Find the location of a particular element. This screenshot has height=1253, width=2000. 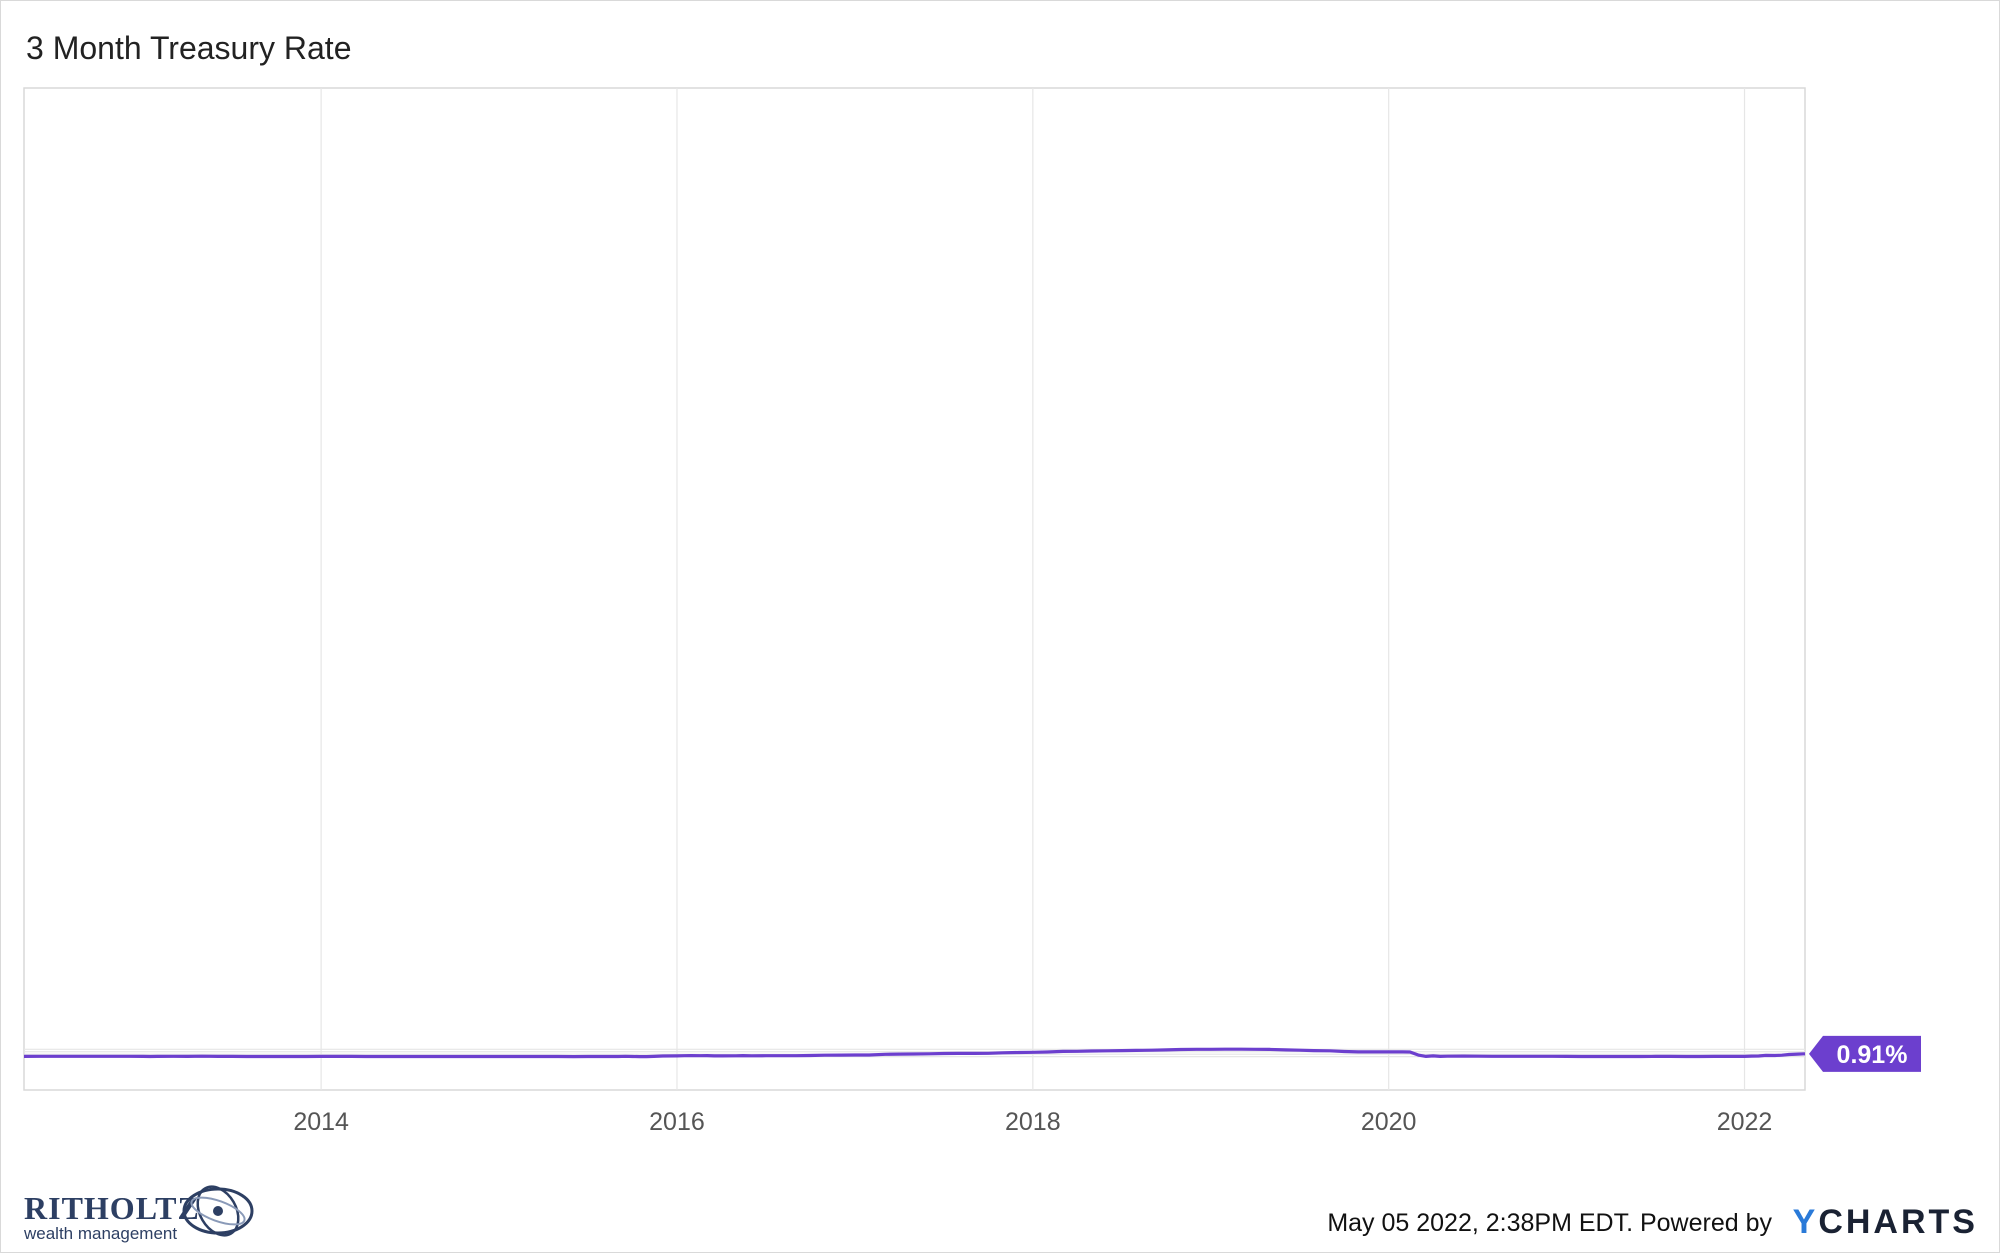

chart-title: 3 Month Treasury Rate is located at coordinates (189, 48).